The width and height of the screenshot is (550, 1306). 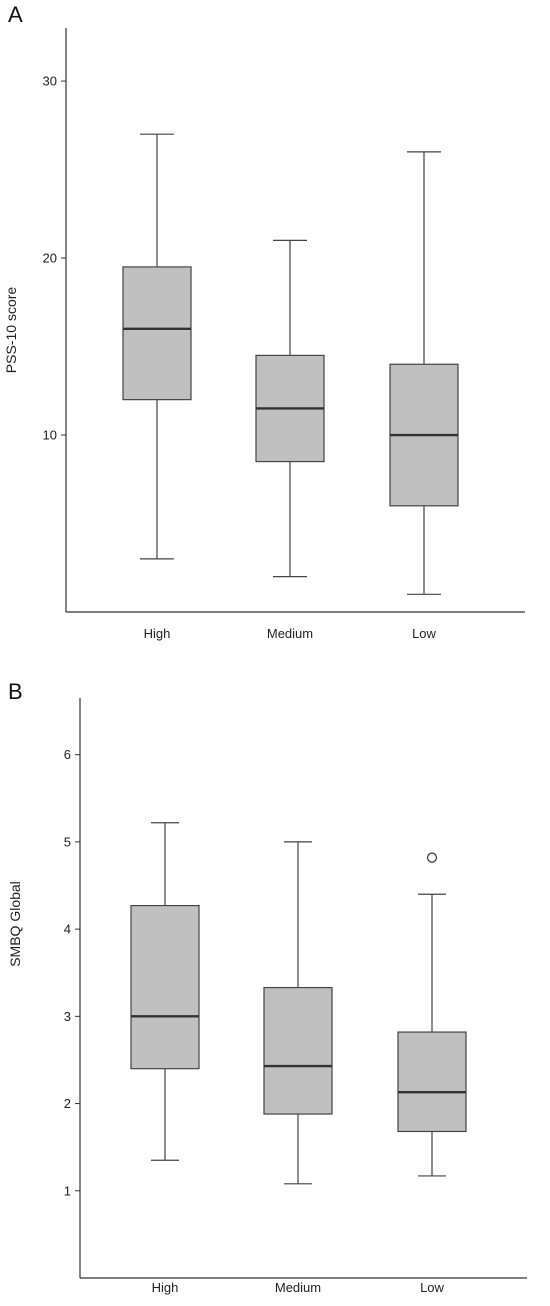 What do you see at coordinates (15, 691) in the screenshot?
I see `panel-b-letter: B` at bounding box center [15, 691].